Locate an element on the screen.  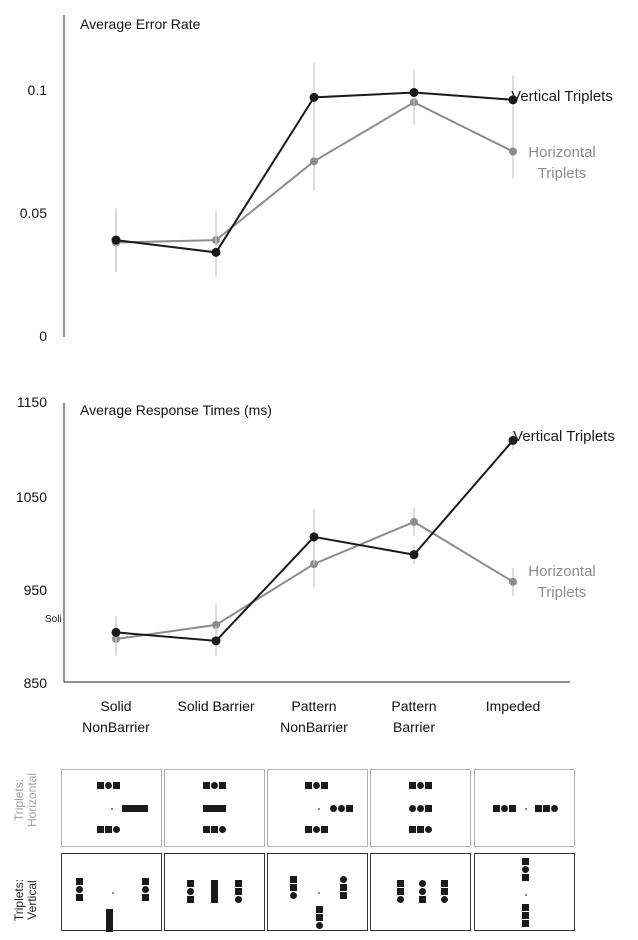
chart1-title: Average Error Rate is located at coordinates (140, 24).